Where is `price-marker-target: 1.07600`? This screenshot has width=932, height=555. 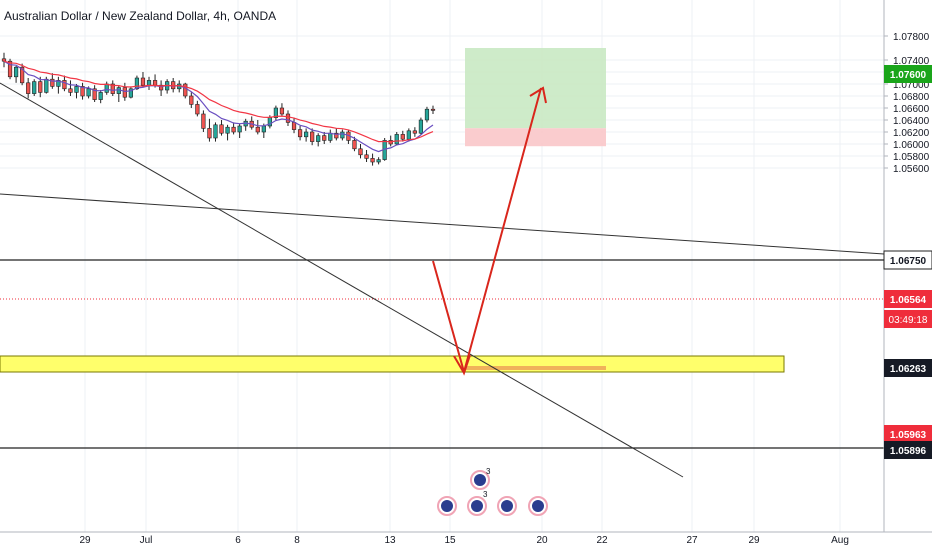 price-marker-target: 1.07600 is located at coordinates (908, 74).